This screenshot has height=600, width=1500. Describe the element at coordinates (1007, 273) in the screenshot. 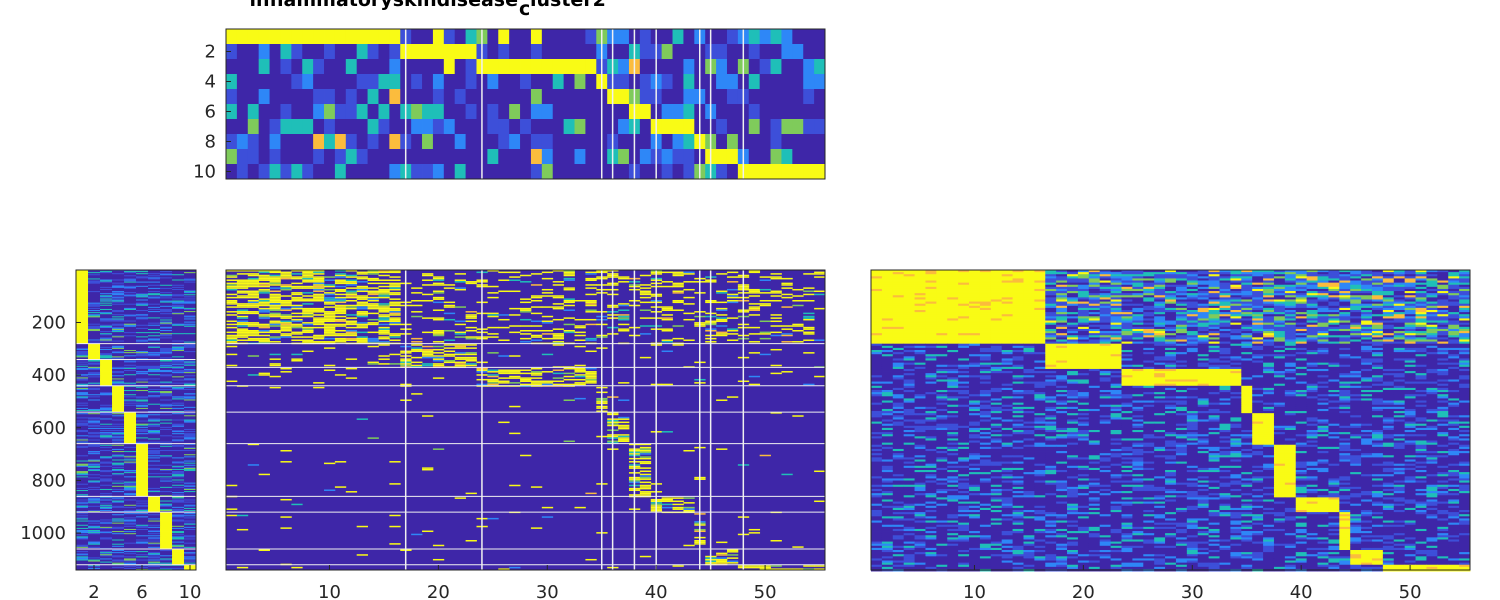

I see `right-cell` at that location.